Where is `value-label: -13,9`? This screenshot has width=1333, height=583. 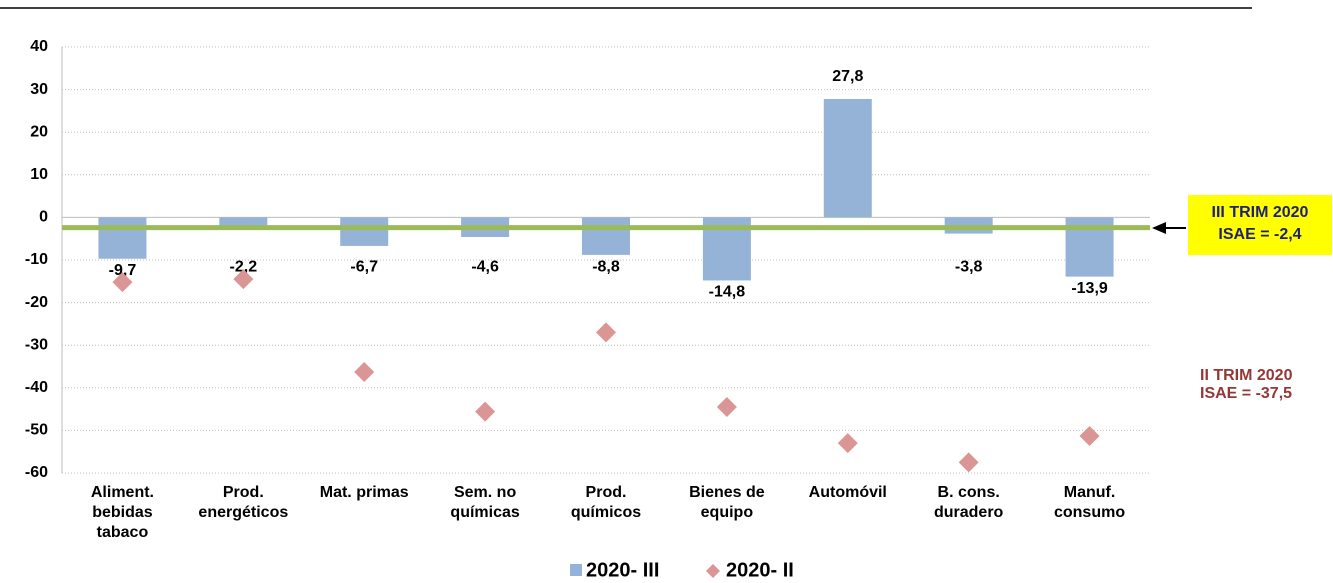
value-label: -13,9 is located at coordinates (1089, 288).